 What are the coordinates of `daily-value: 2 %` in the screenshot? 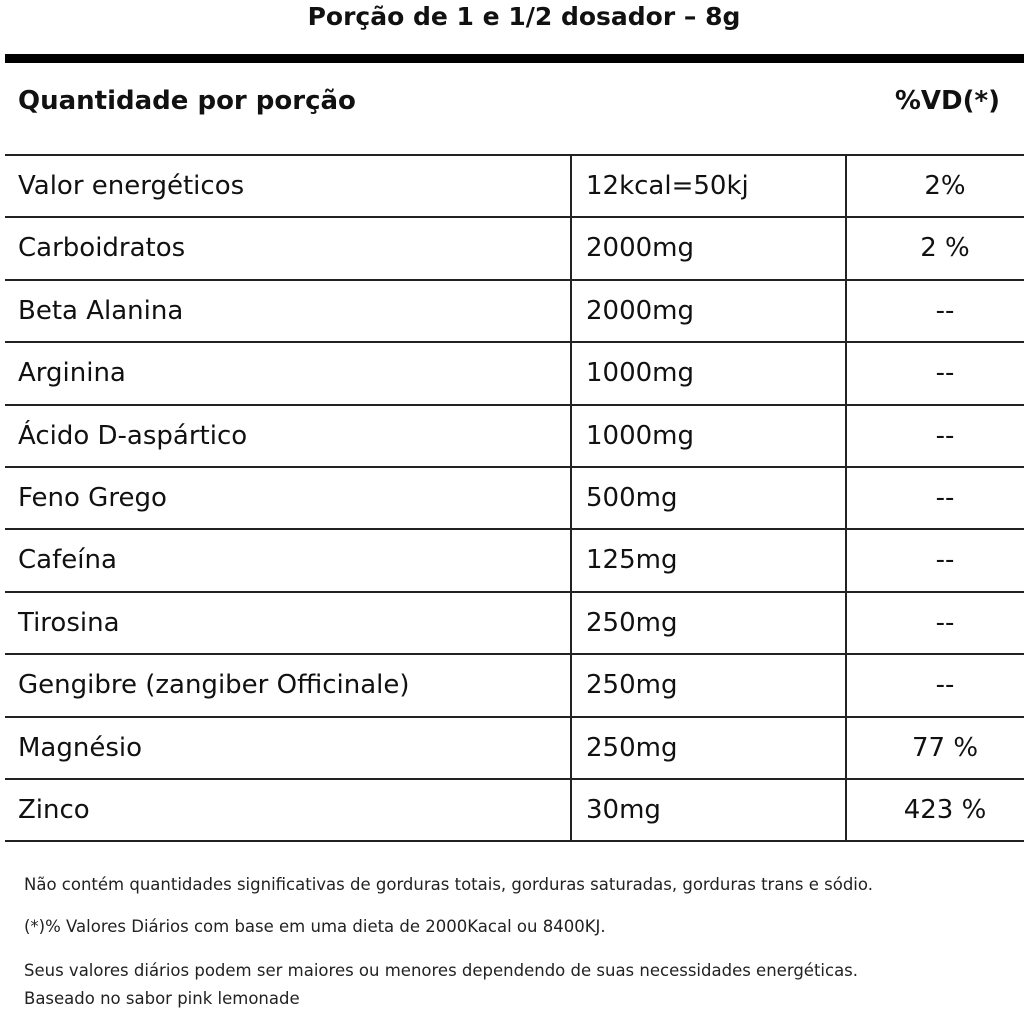 It's located at (945, 248).